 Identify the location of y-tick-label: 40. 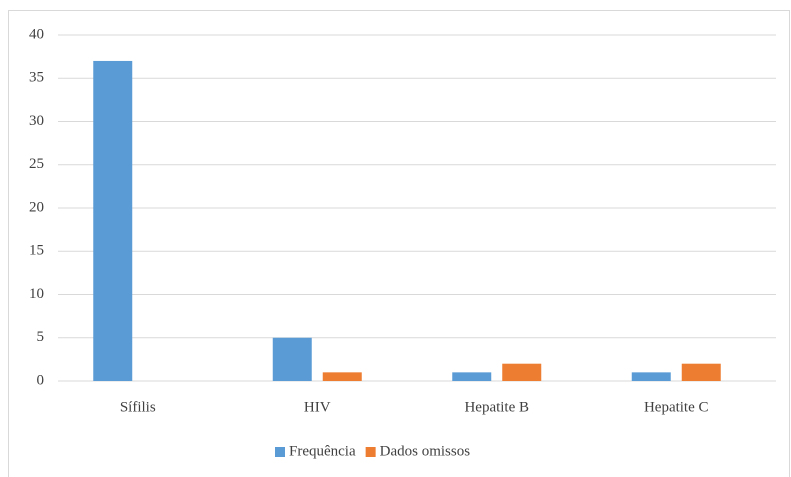
(36, 34).